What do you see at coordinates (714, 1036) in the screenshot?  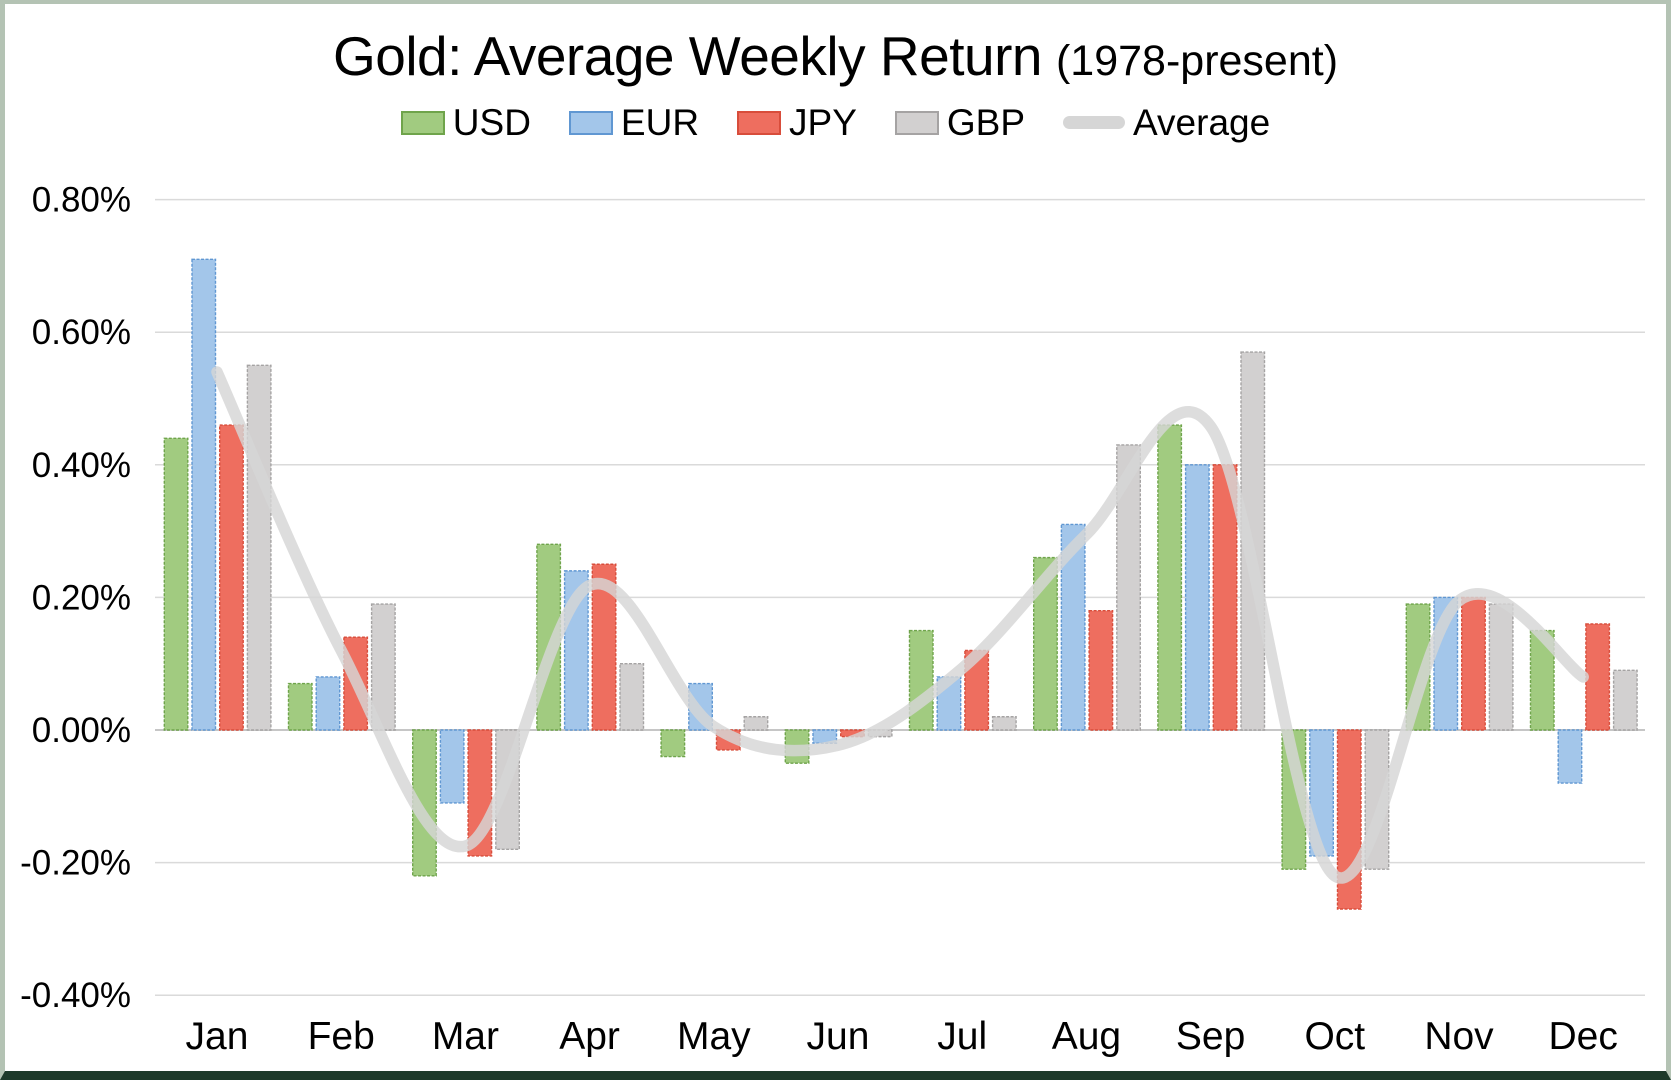 I see `x-tick-label: May` at bounding box center [714, 1036].